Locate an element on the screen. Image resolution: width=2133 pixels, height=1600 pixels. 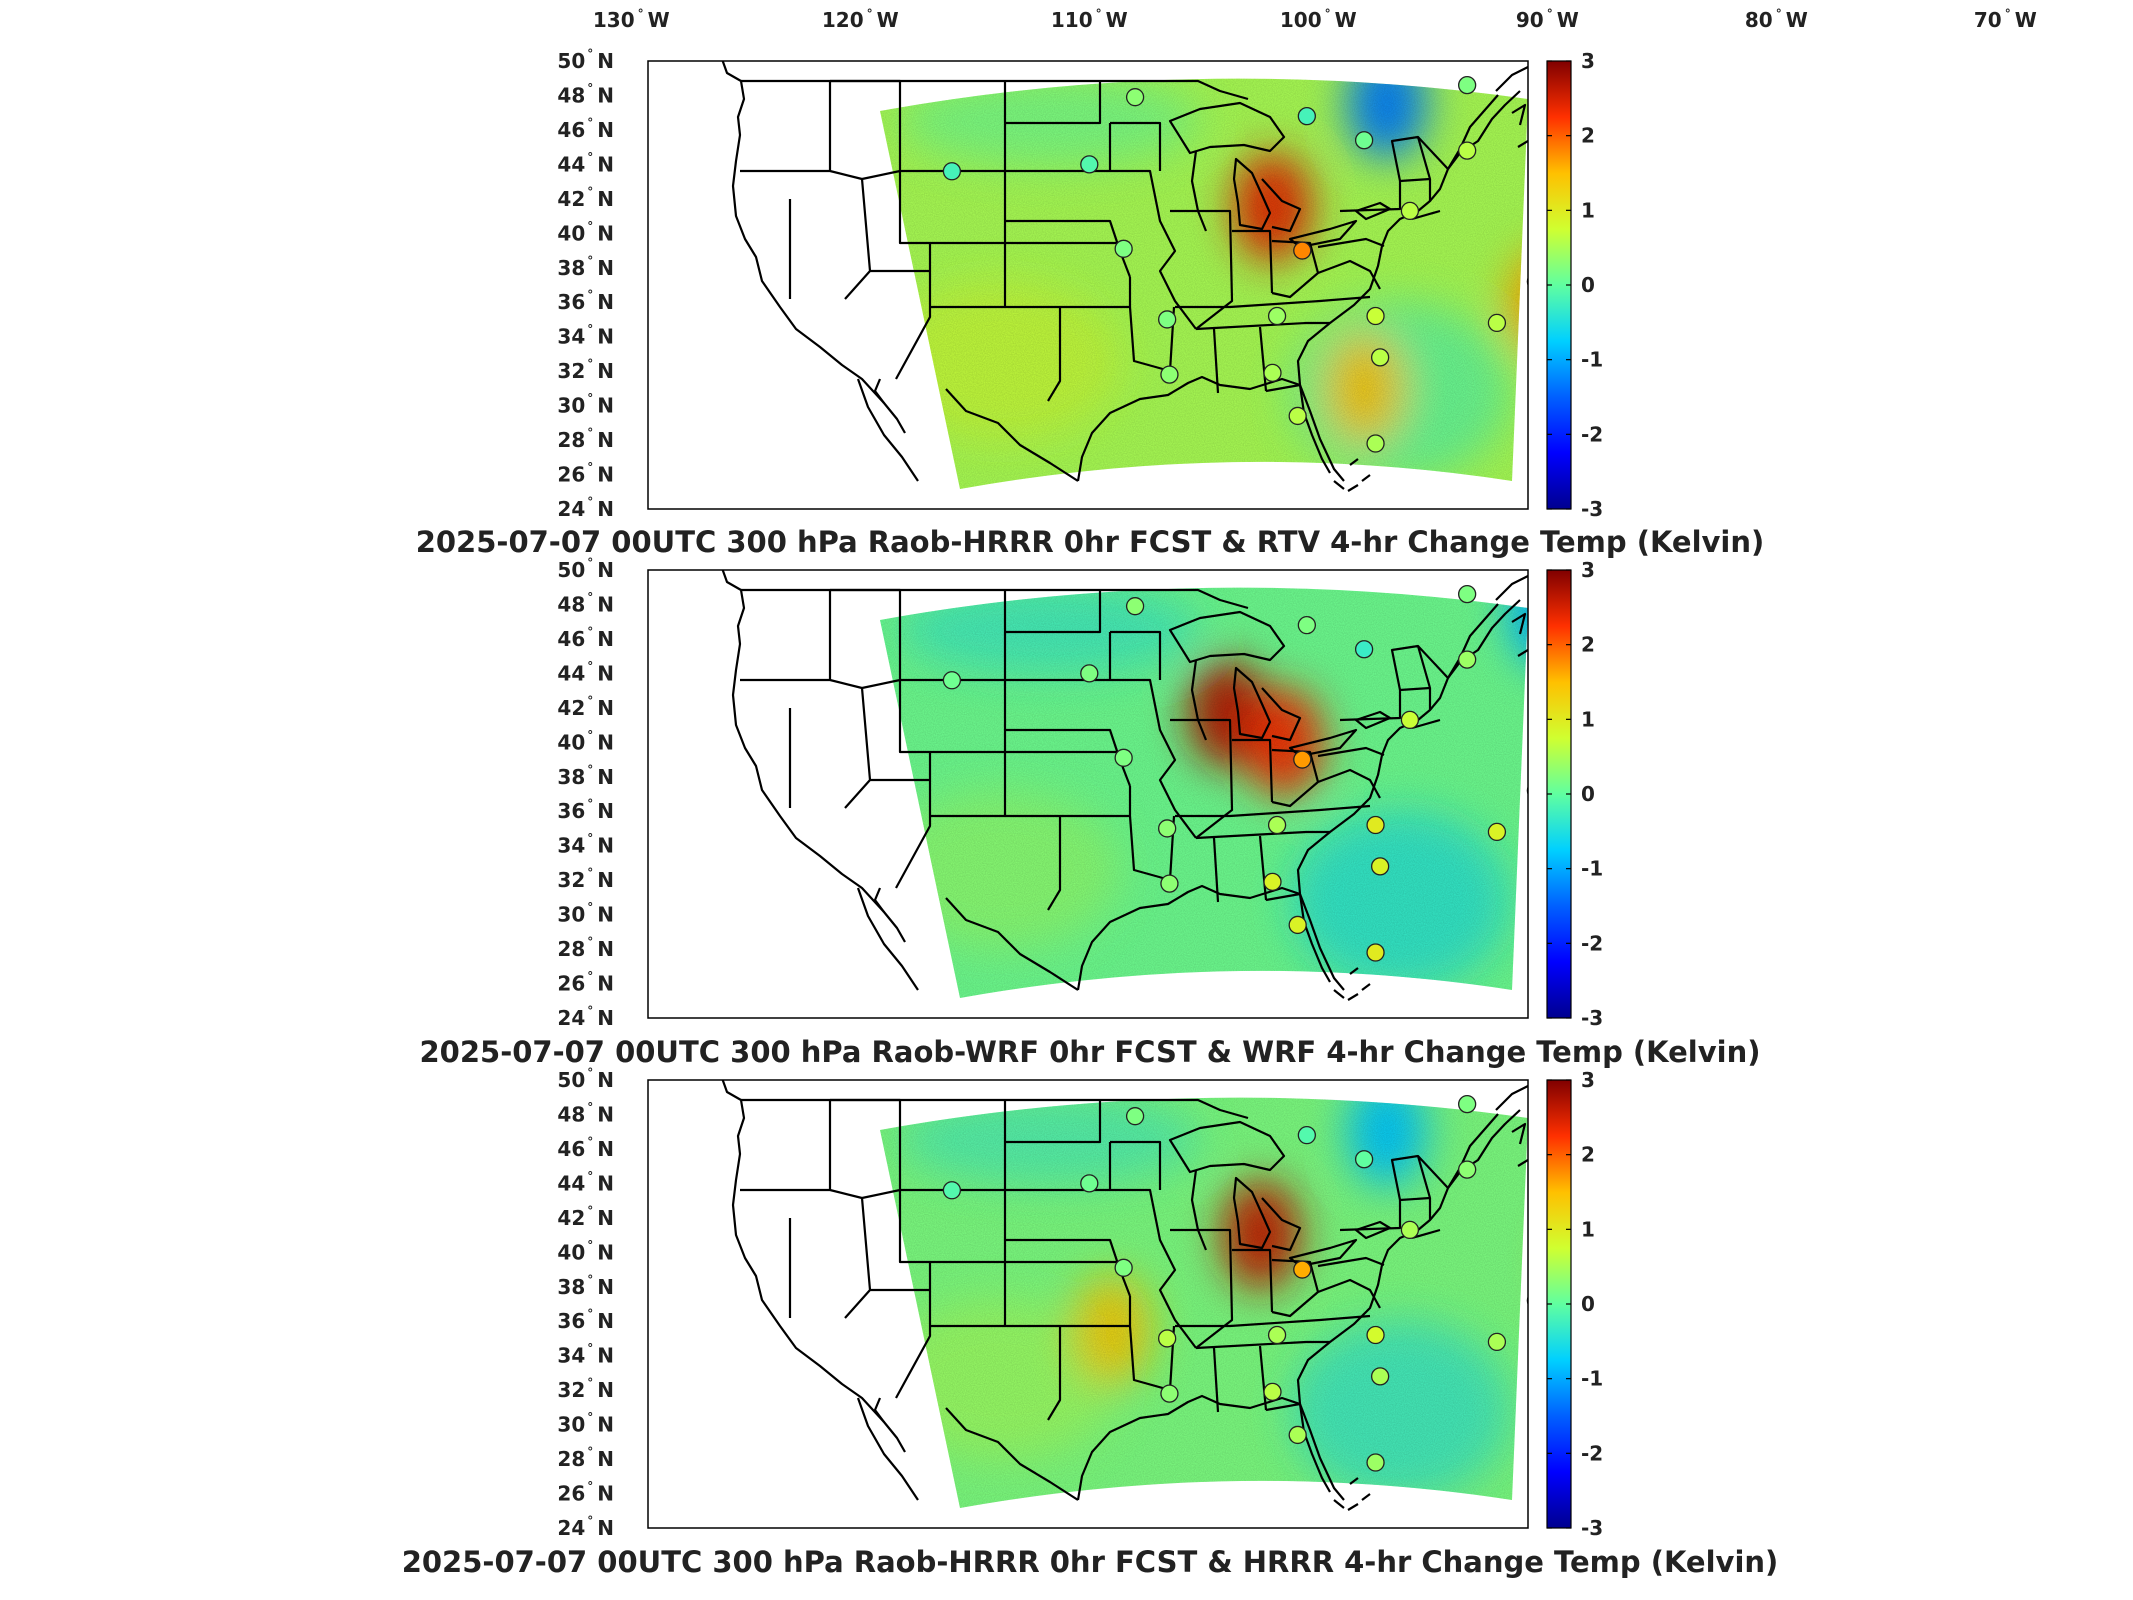
colorbar-tick-label: -1 is located at coordinates (1592, 1379).